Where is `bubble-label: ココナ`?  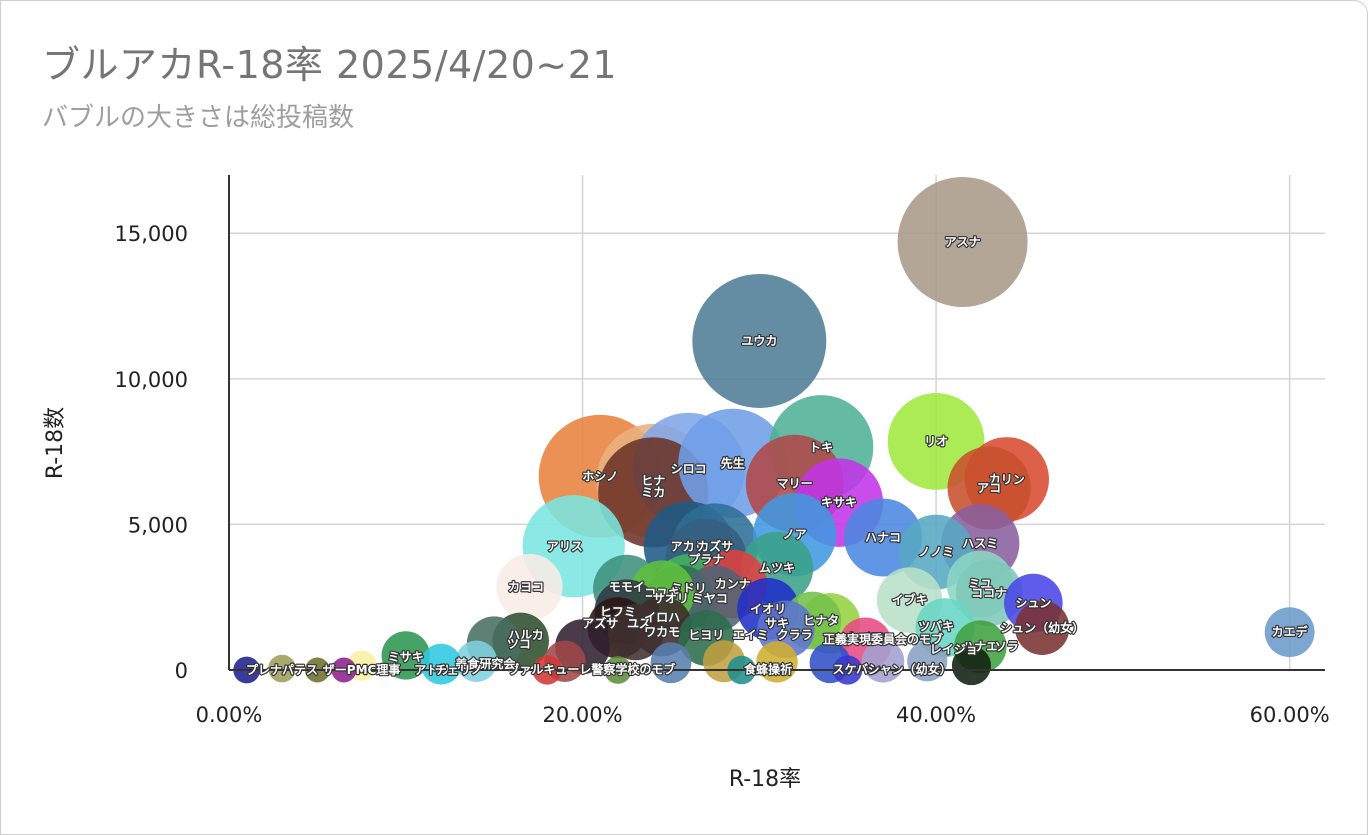 bubble-label: ココナ is located at coordinates (989, 593).